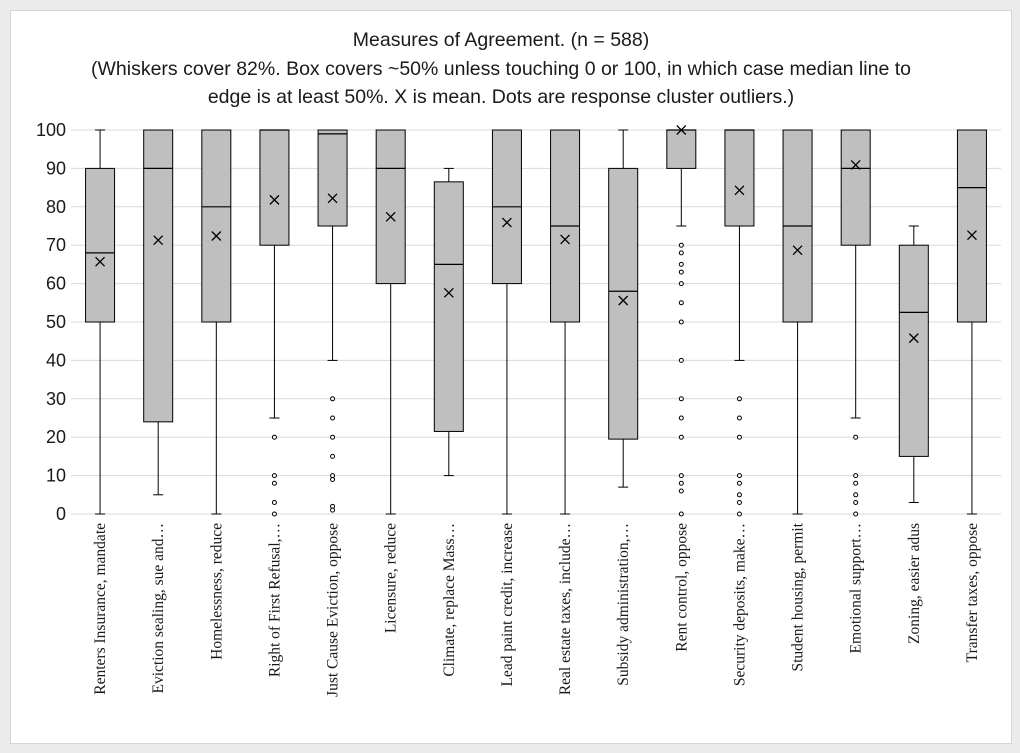 Image resolution: width=1020 pixels, height=753 pixels. Describe the element at coordinates (56, 399) in the screenshot. I see `y-tick-label: 30` at that location.